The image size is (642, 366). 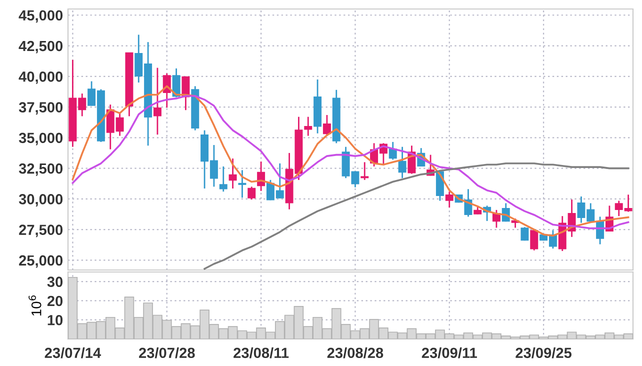 I want to click on y-tick-label: 35,000, so click(x=40, y=139).